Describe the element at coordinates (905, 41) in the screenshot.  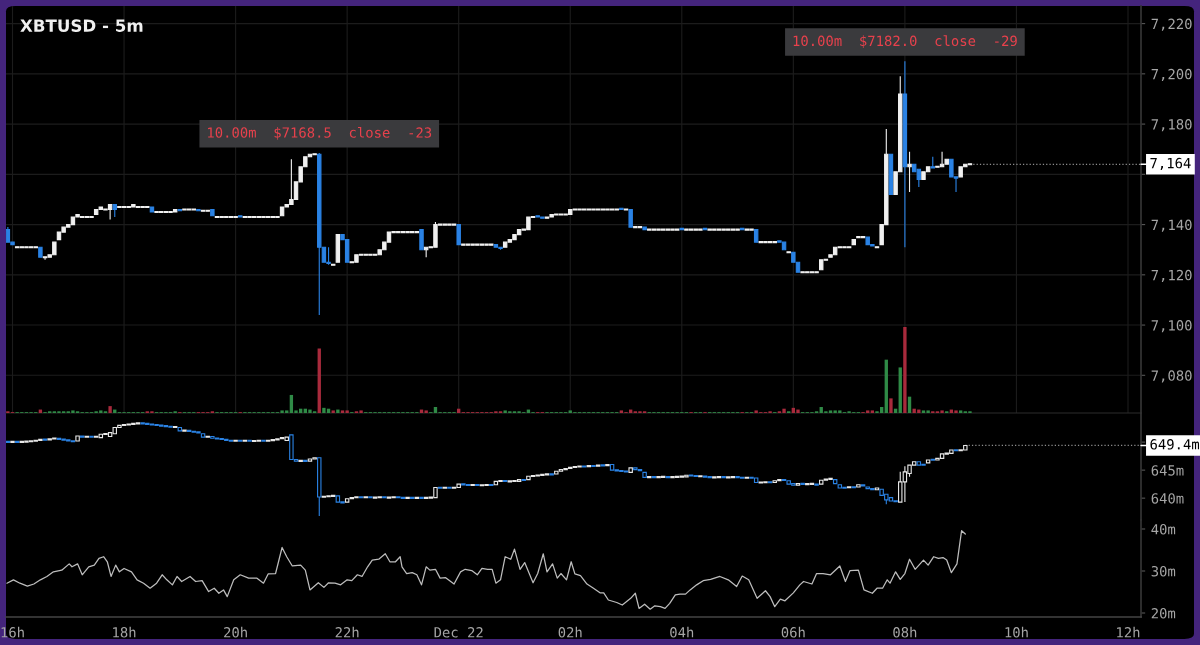
I see `annotation: 10.00m $7182.0 close -29` at that location.